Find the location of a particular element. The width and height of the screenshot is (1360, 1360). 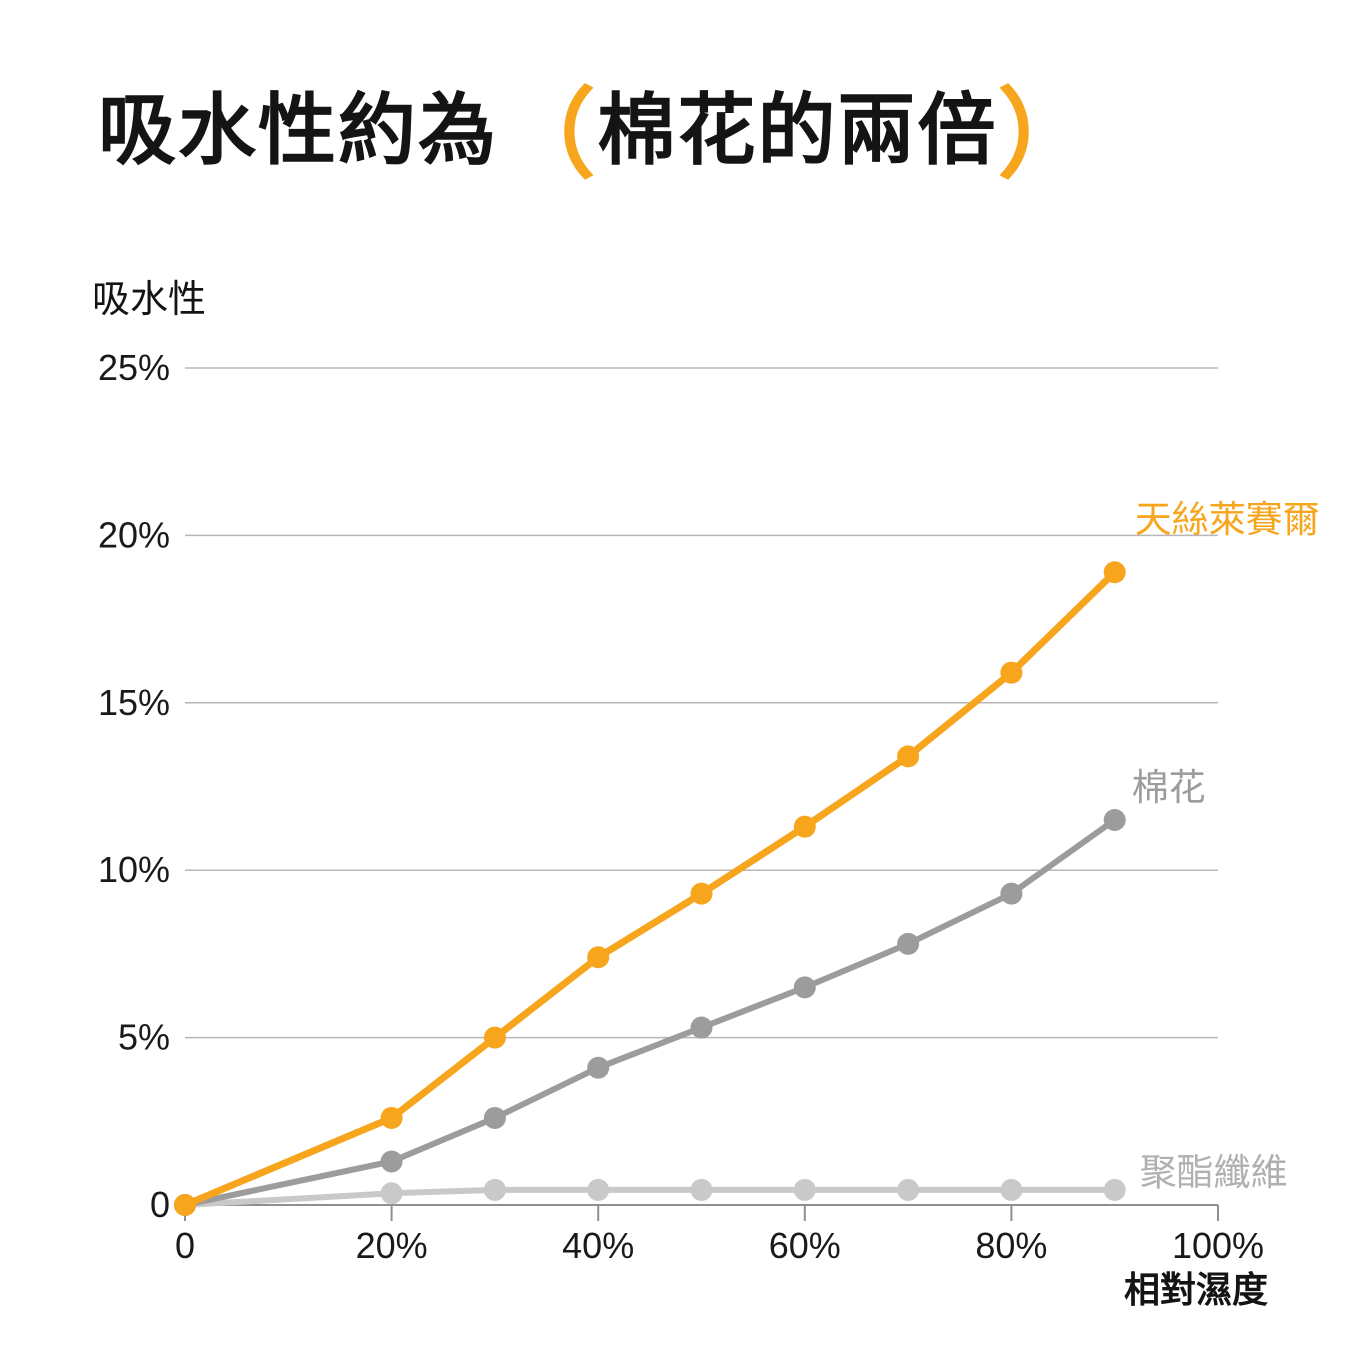

y-axis-title: 吸水性 is located at coordinates (149, 300).